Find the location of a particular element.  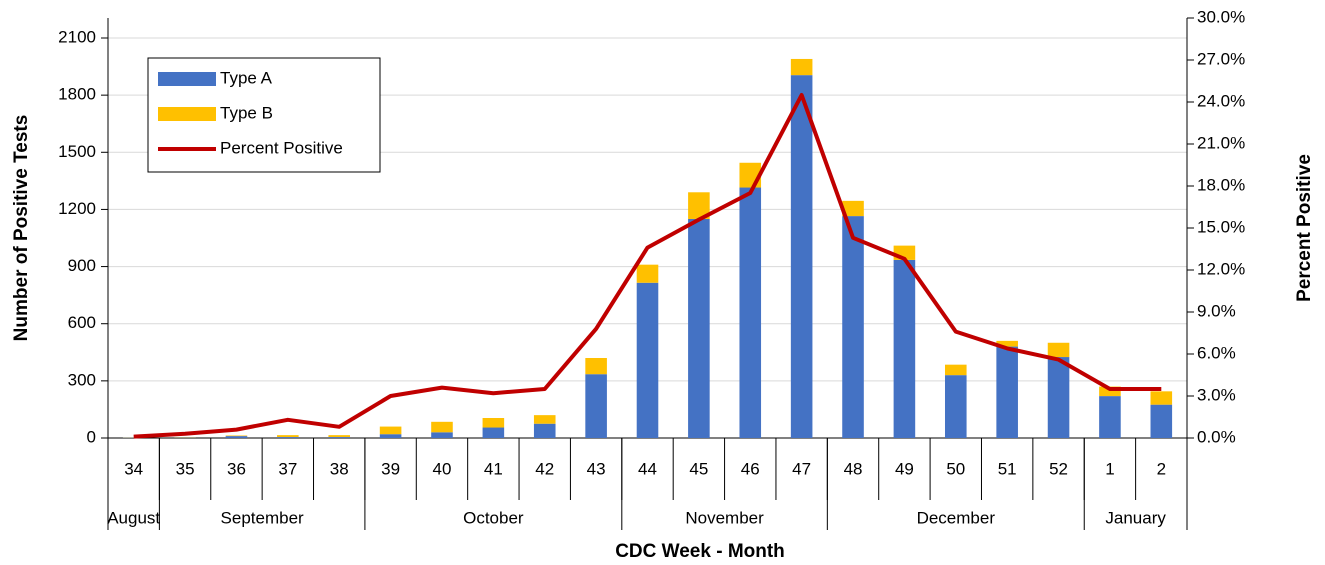

x-tick-label: 38 is located at coordinates (339, 468).